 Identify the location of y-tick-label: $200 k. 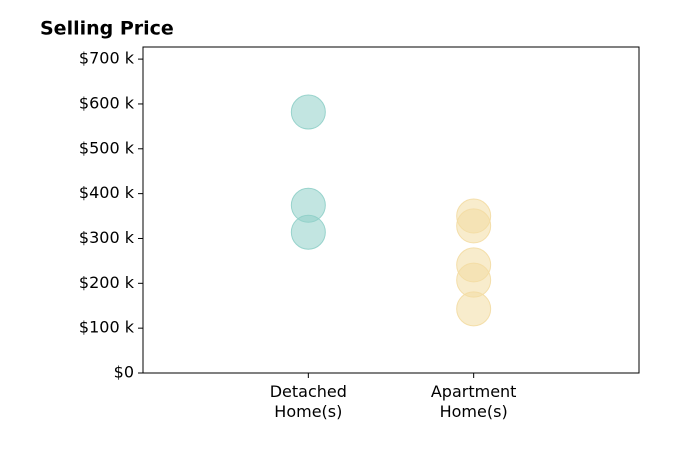
(107, 282).